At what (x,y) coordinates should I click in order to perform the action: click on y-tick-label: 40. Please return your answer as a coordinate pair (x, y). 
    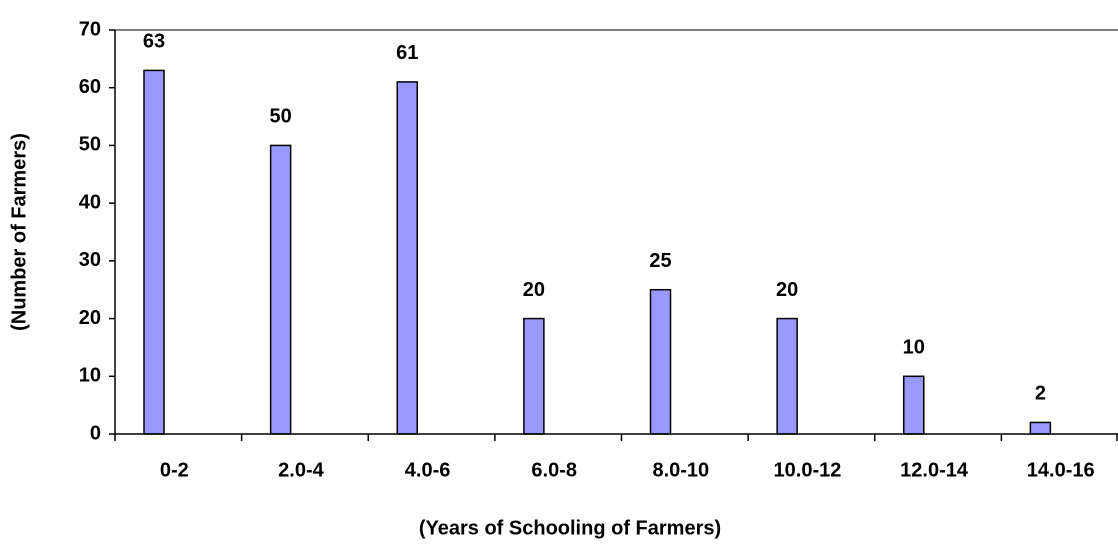
    Looking at the image, I should click on (90, 202).